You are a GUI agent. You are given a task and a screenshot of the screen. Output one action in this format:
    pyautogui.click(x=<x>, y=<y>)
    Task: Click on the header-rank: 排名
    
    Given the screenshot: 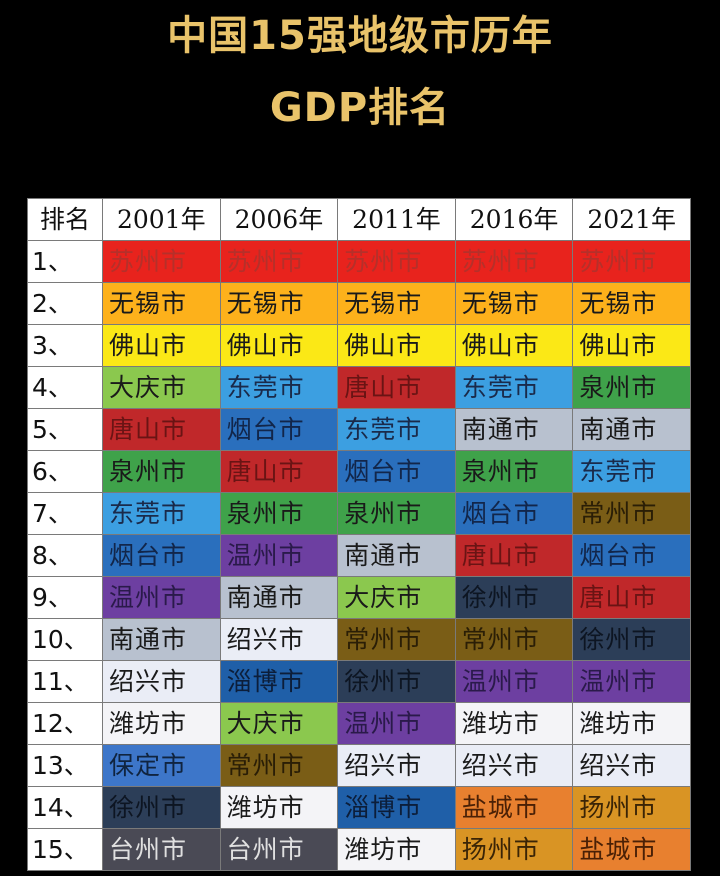 What is the action you would take?
    pyautogui.click(x=65, y=219)
    